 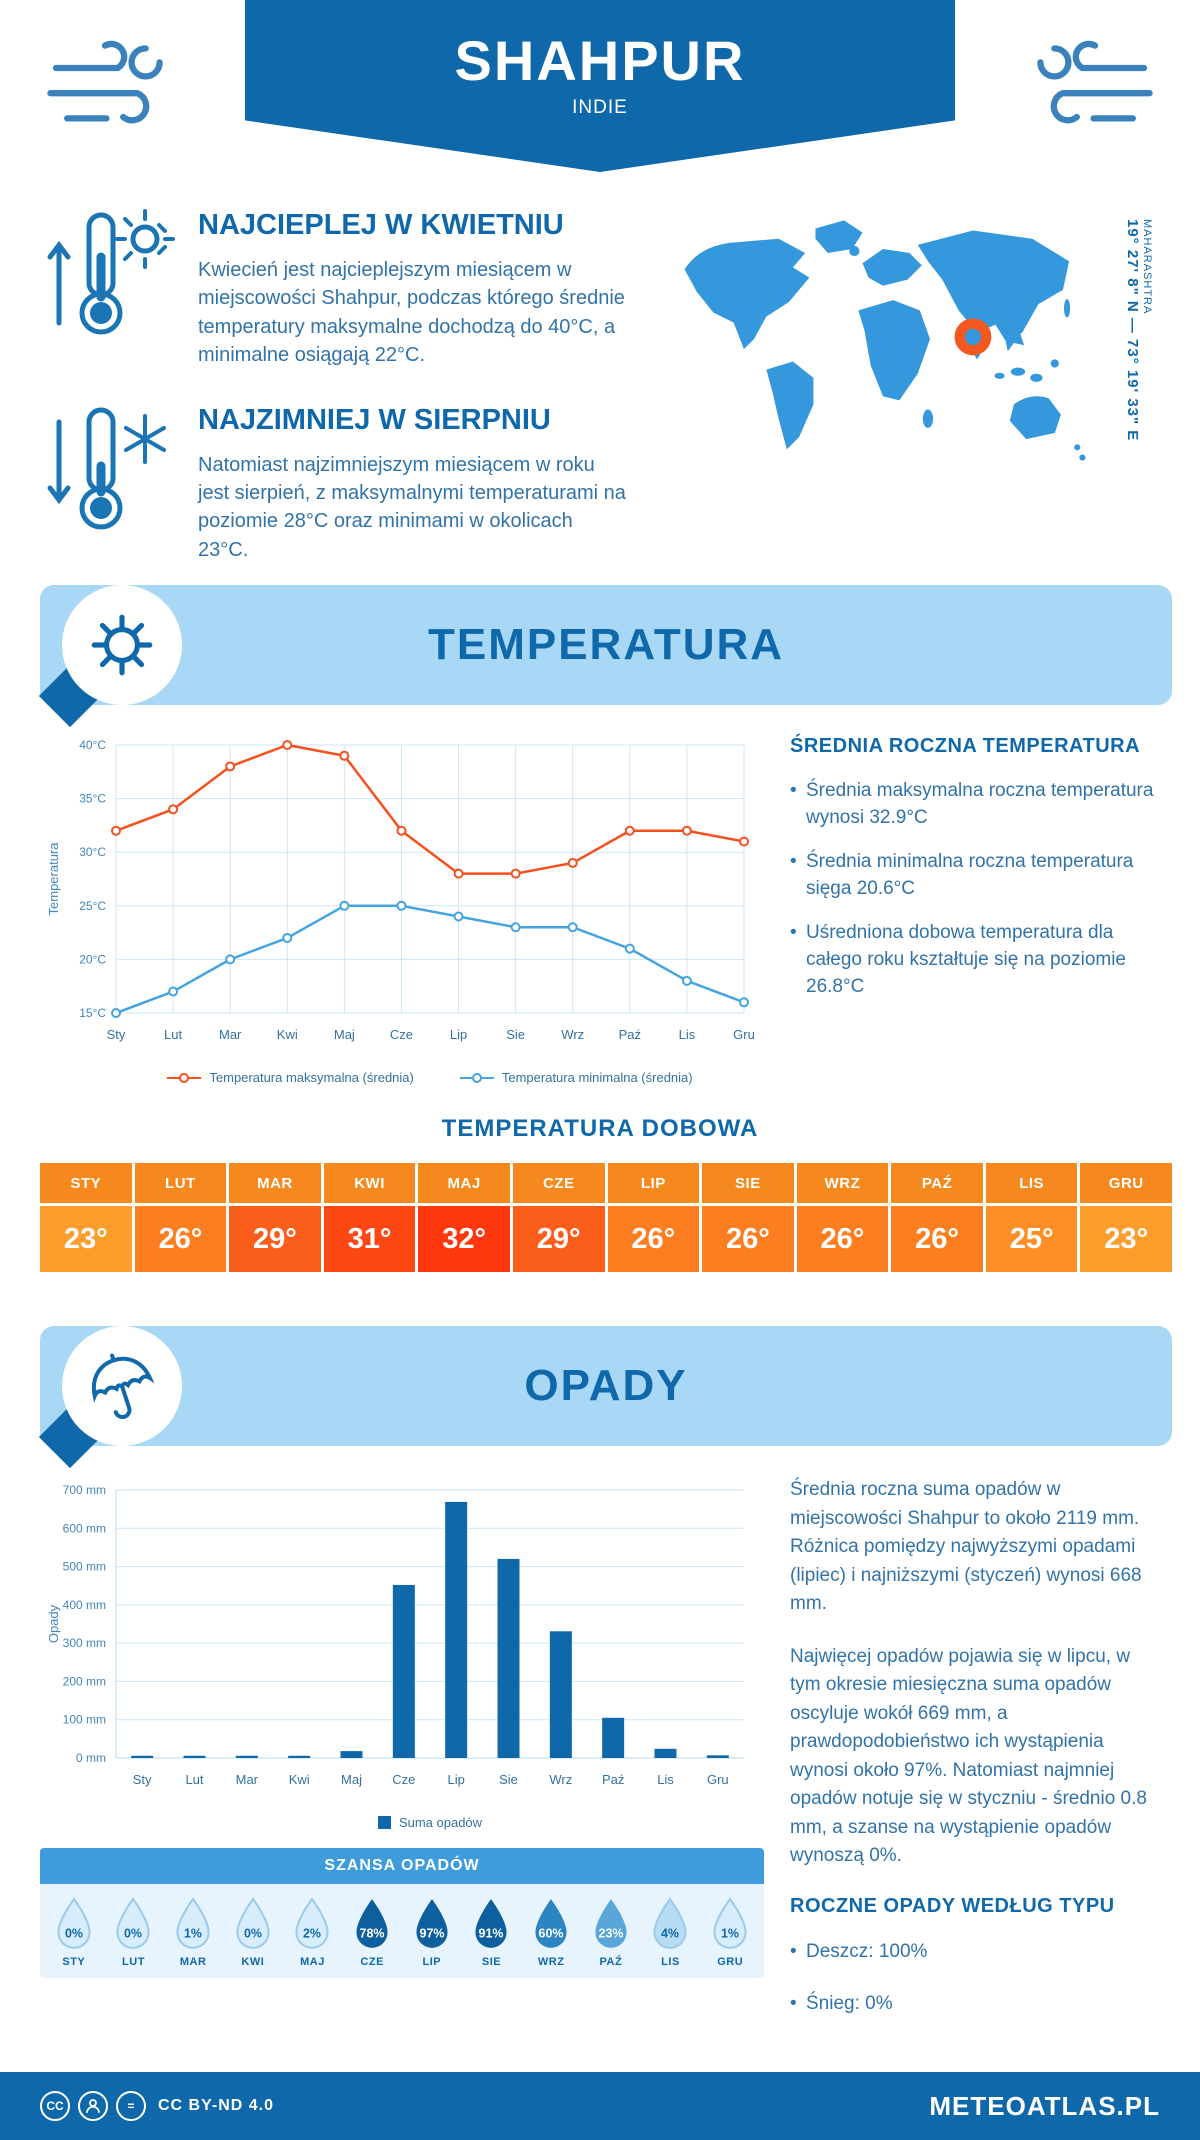 I want to click on page-subtitle: INDIE, so click(x=600, y=107).